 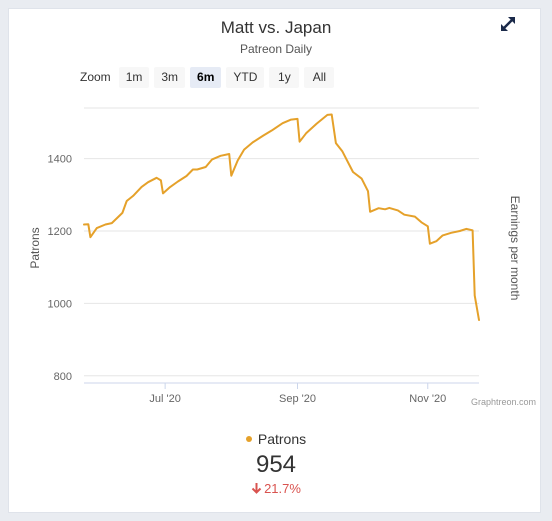 I want to click on y-tick-label: 1200, so click(x=60, y=232).